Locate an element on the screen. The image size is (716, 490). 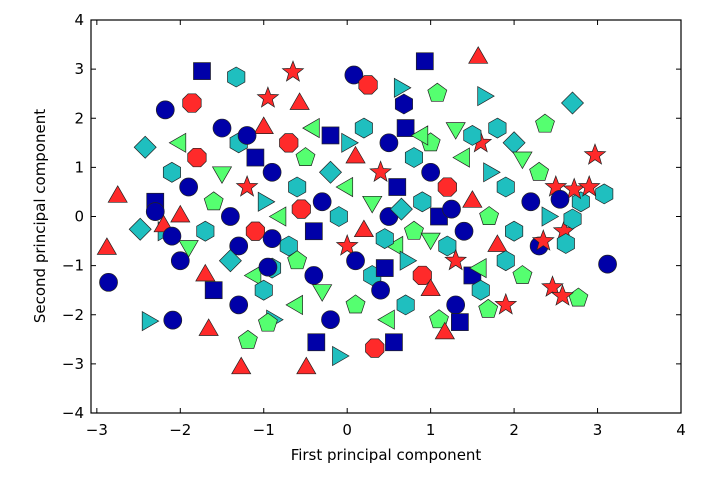
x-tick-label: 0 is located at coordinates (347, 430).